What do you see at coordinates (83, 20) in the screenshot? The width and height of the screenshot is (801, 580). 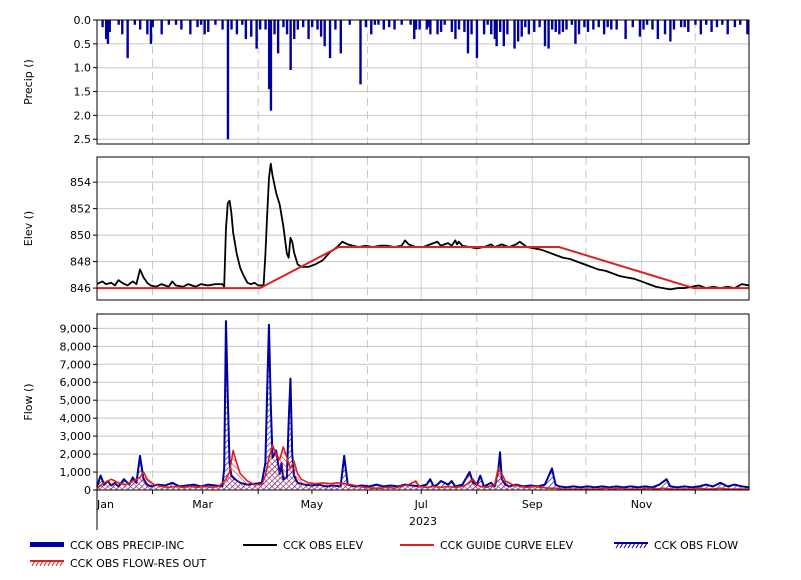 I see `y-tick-label: 0.0` at bounding box center [83, 20].